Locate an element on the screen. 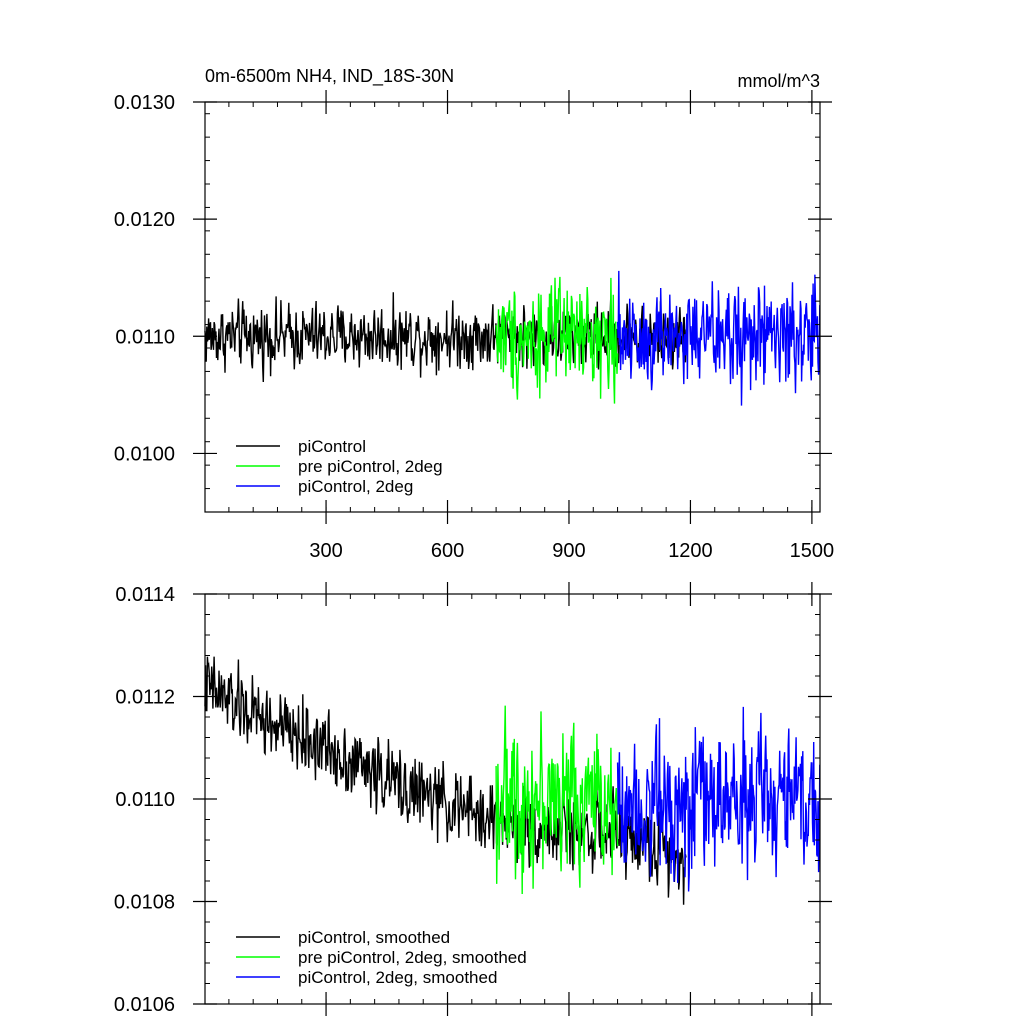 The image size is (1024, 1024). x-tick-label: 300 is located at coordinates (325, 551).